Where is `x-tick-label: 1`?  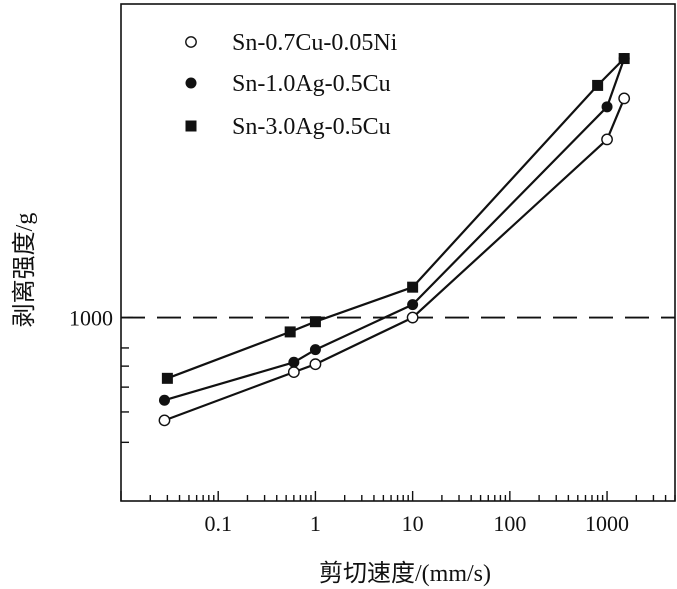
x-tick-label: 1 is located at coordinates (315, 523).